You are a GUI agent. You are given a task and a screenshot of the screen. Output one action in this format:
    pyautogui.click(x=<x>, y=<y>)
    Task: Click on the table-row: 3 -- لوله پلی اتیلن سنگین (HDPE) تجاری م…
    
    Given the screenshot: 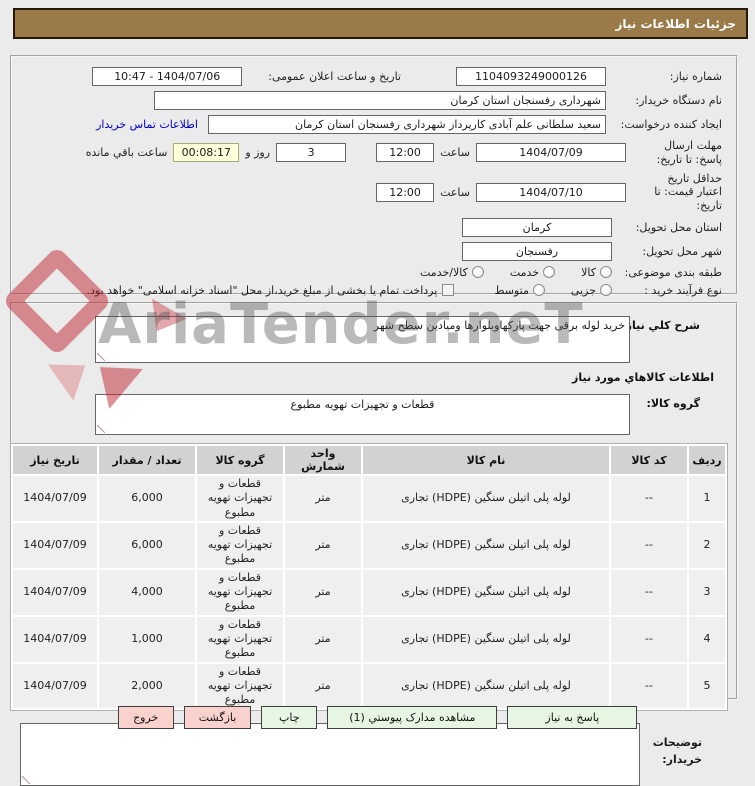 What is the action you would take?
    pyautogui.click(x=369, y=592)
    